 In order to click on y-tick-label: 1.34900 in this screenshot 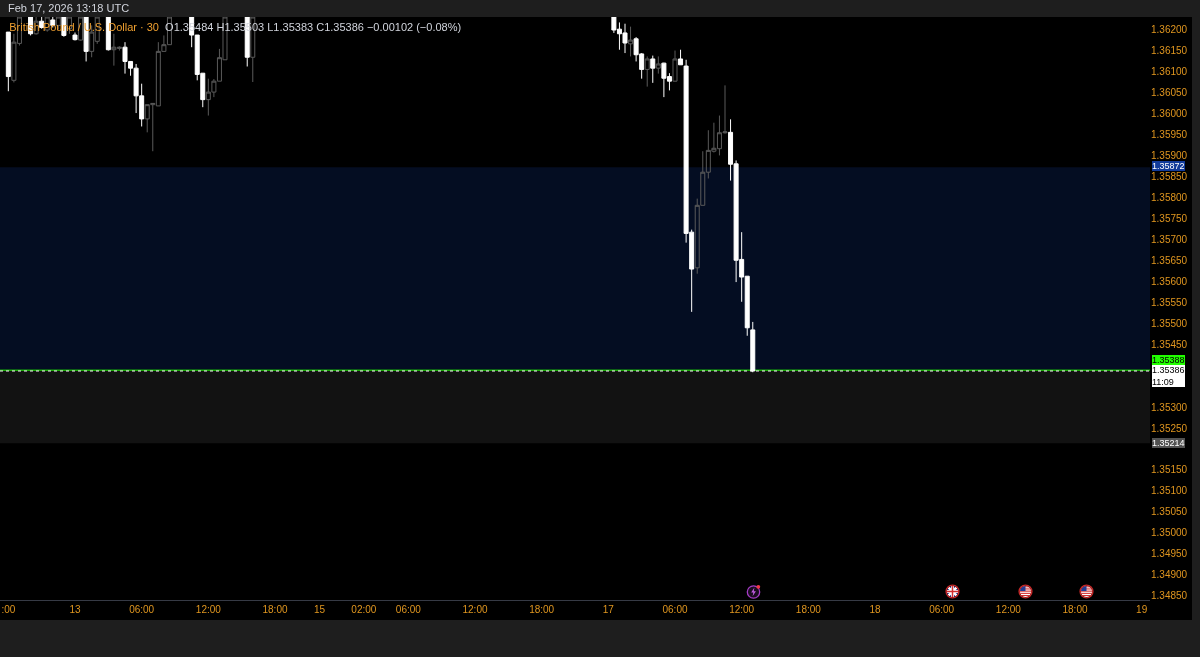, I will do `click(1169, 575)`.